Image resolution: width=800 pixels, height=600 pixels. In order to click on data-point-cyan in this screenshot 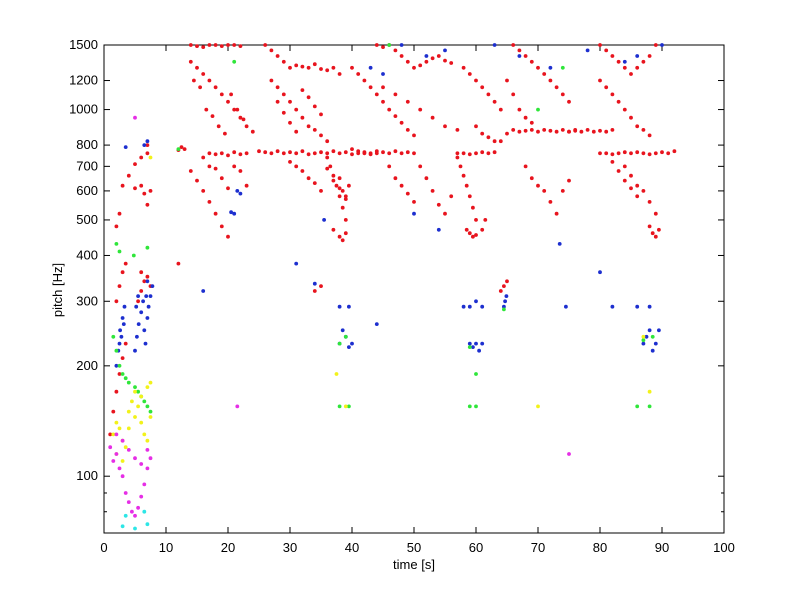, I will do `click(147, 524)`.